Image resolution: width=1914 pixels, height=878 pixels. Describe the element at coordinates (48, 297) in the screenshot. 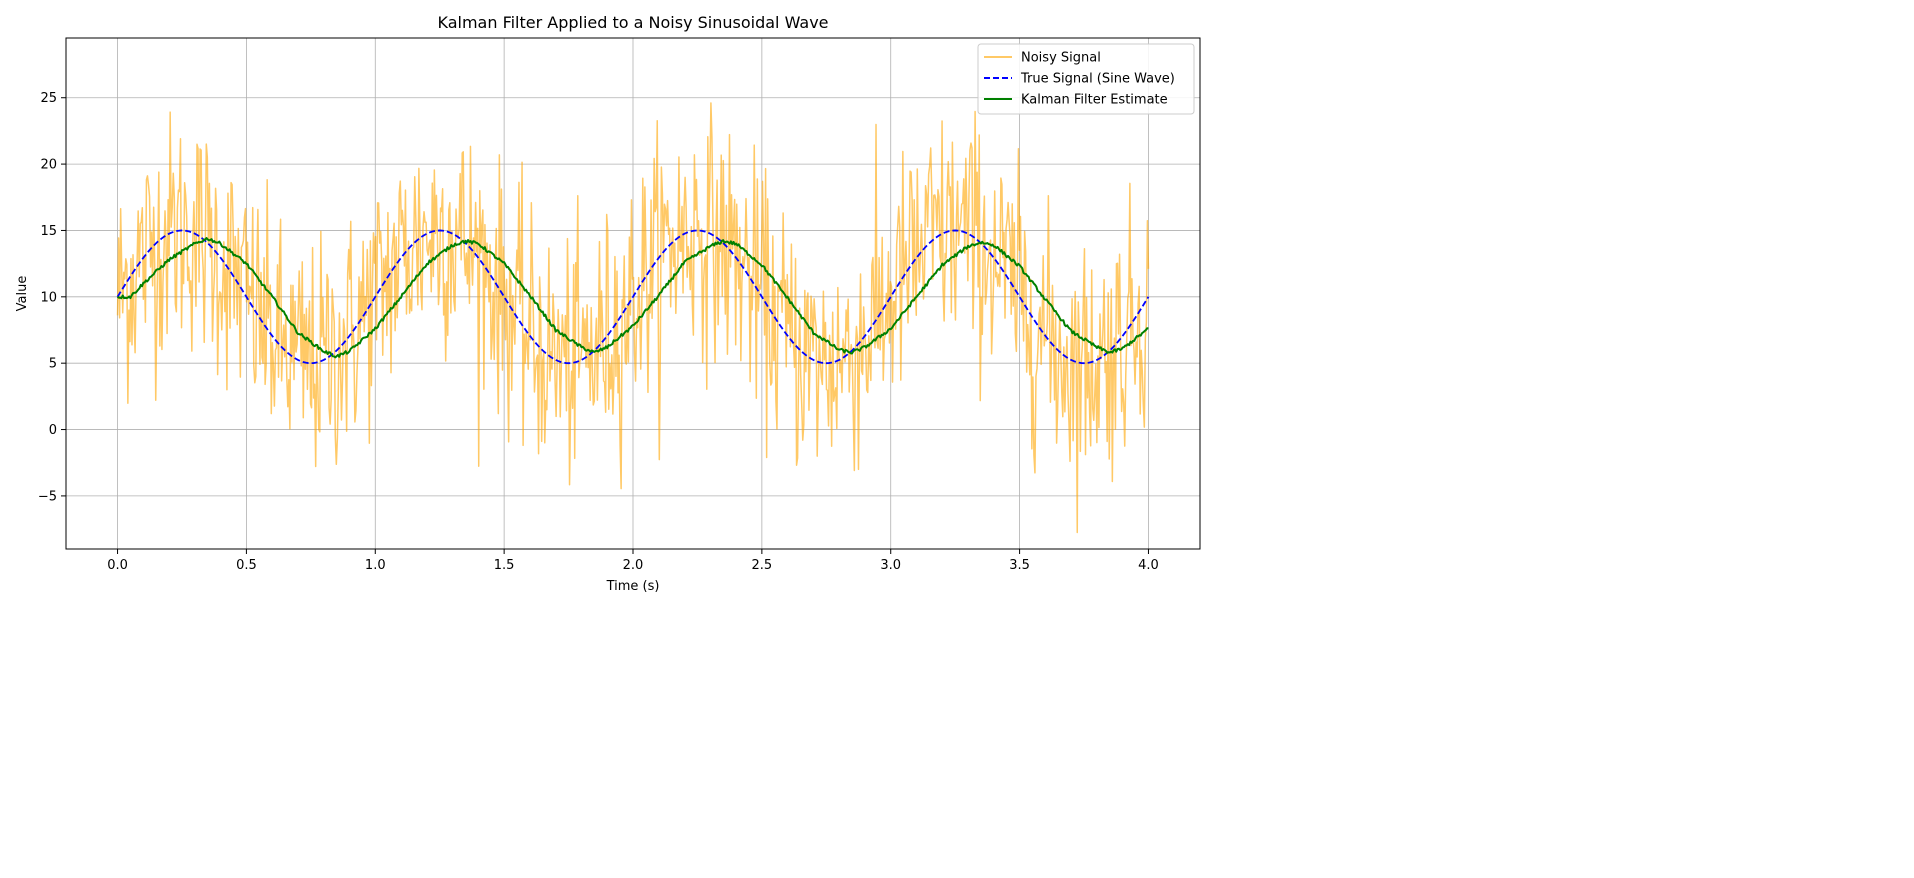

I see `y-tick-label: 10` at that location.